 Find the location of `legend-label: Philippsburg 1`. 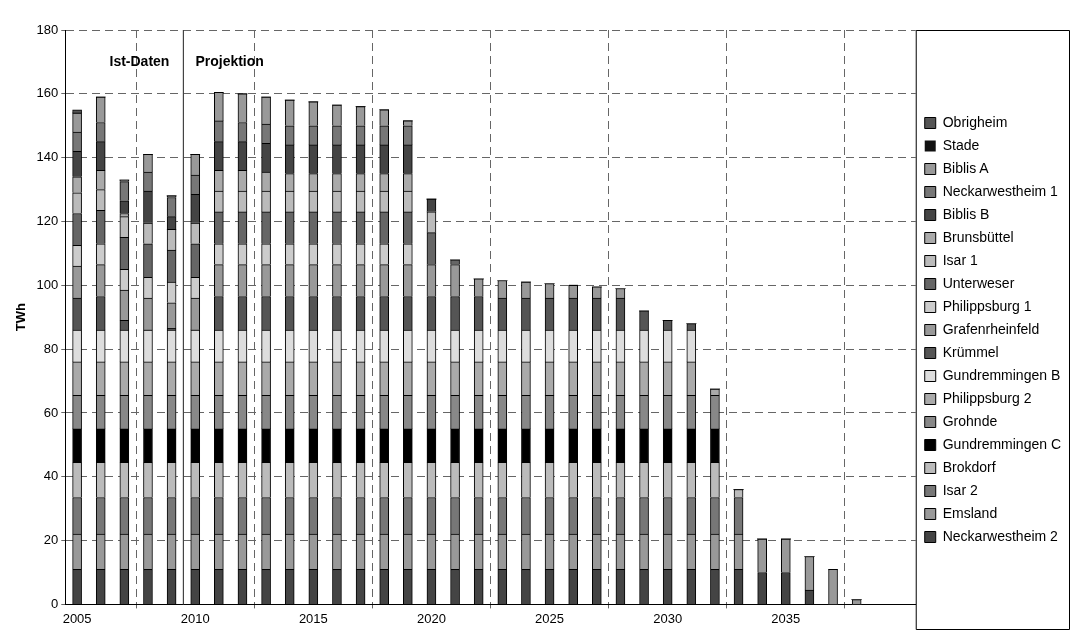

legend-label: Philippsburg 1 is located at coordinates (987, 305).